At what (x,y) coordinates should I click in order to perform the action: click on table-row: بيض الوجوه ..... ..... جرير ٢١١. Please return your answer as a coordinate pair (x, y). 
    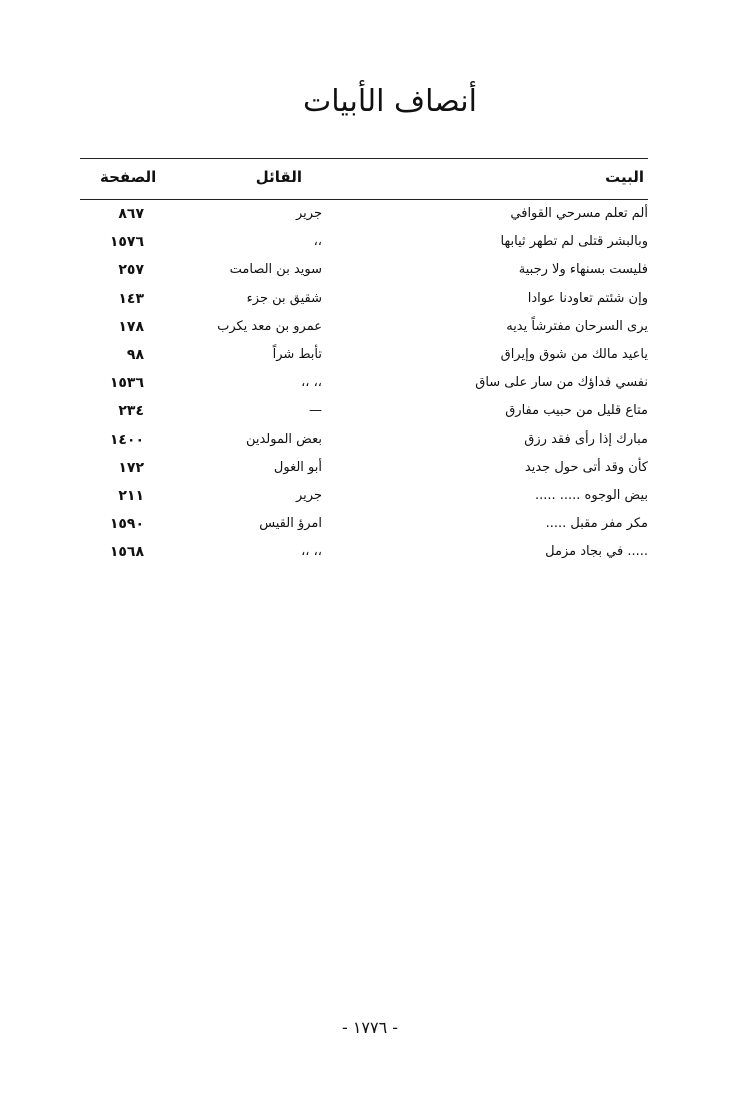
    Looking at the image, I should click on (364, 502).